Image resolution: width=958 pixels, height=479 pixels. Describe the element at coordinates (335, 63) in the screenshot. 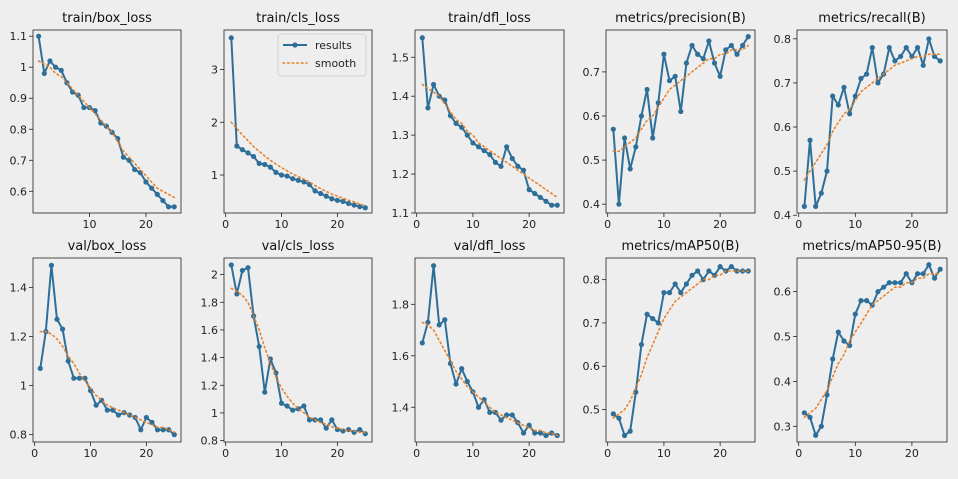

I see `legend-smooth-label: smooth` at that location.